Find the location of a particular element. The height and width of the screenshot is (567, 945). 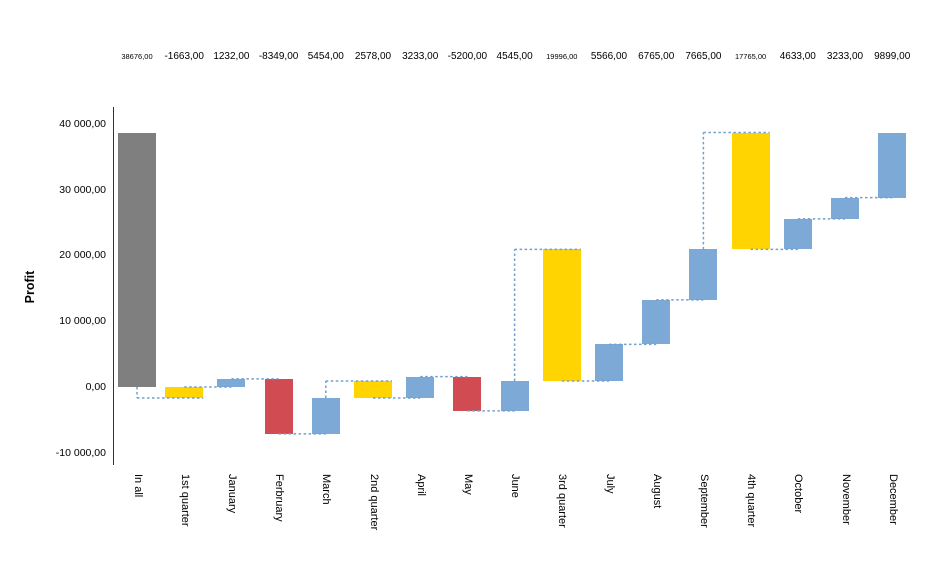

x-label-1st-quarter: 1st quarter is located at coordinates (184, 500).